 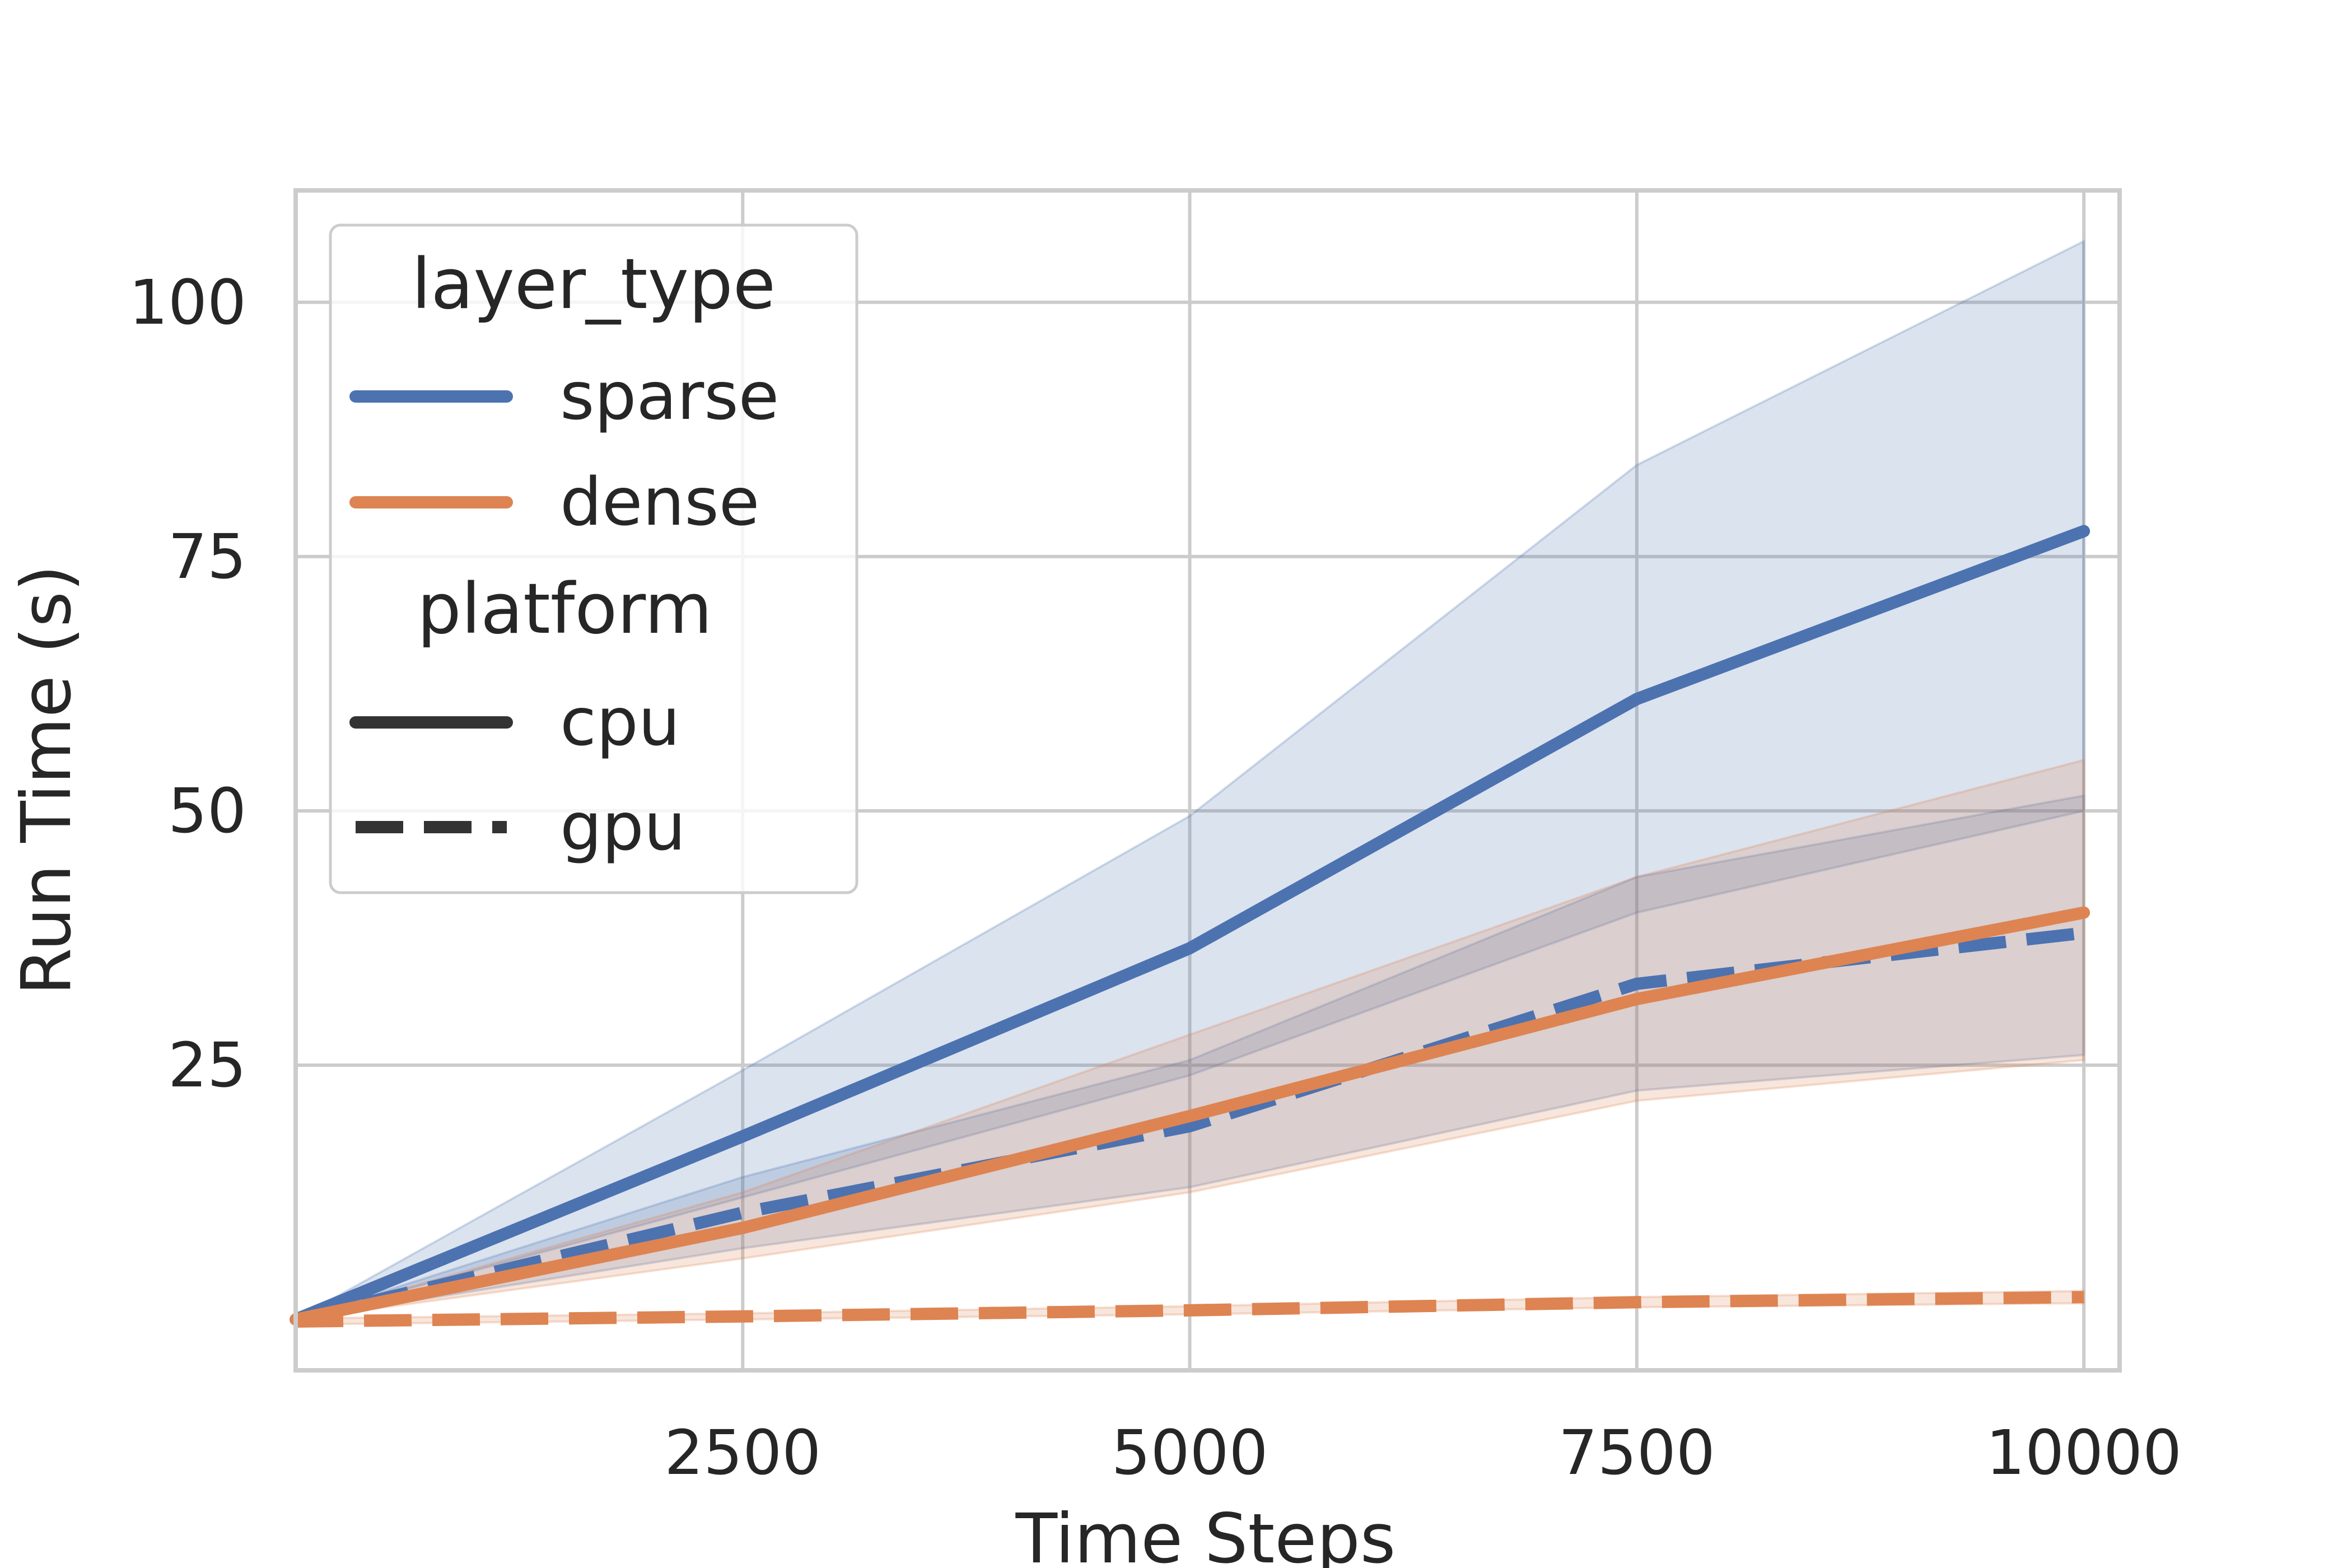 What do you see at coordinates (670, 396) in the screenshot?
I see `legend-label-sparse: sparse` at bounding box center [670, 396].